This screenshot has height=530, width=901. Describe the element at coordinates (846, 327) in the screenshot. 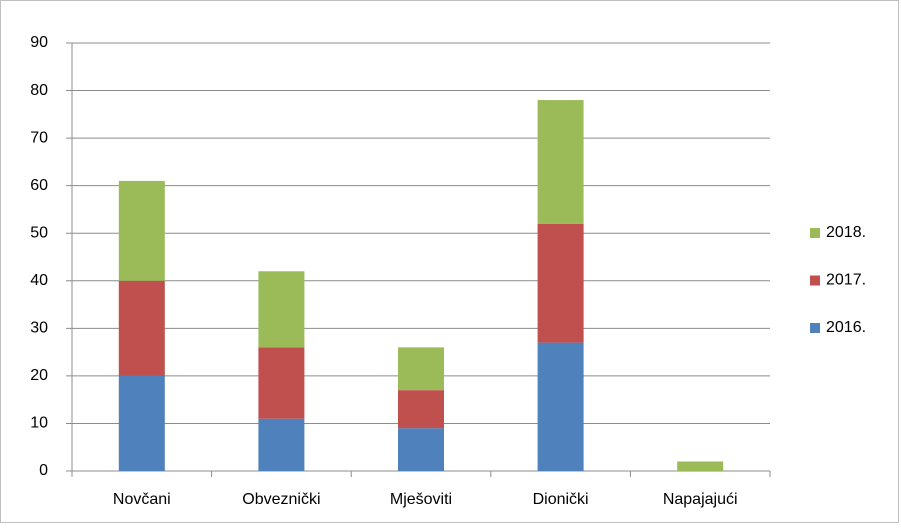

I see `legend-label: 2016.` at that location.